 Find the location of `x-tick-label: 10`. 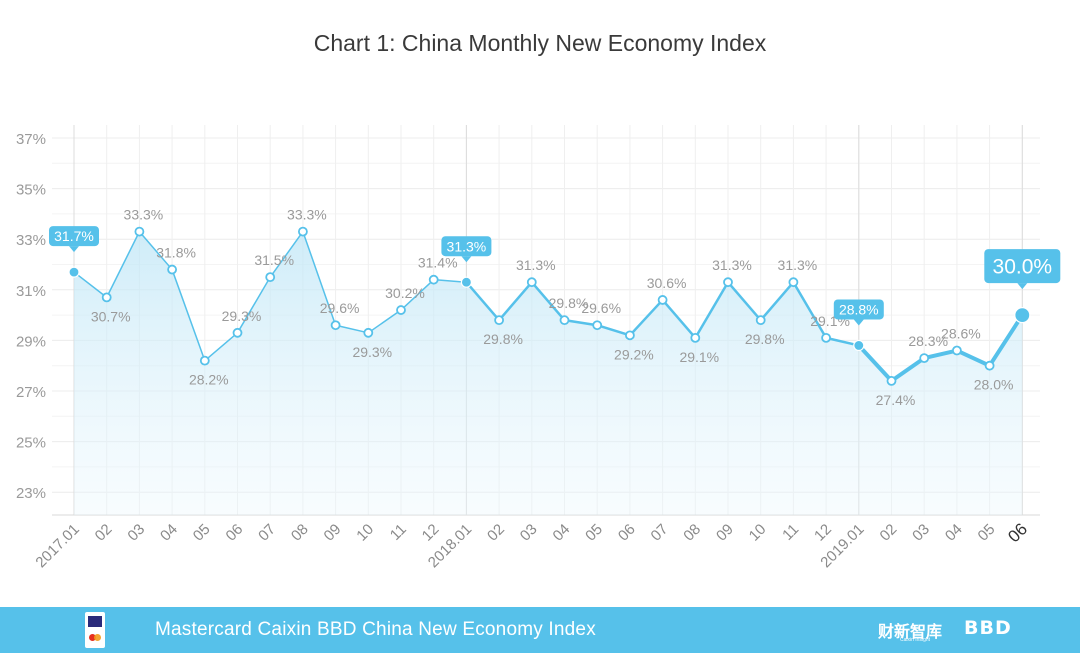

x-tick-label: 10 is located at coordinates (758, 533).